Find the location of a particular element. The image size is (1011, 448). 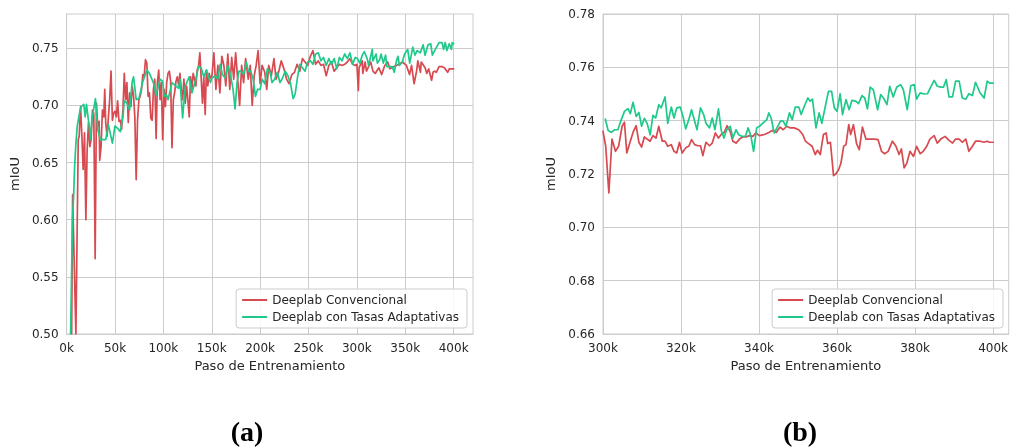

text: (b) is located at coordinates (800, 431).